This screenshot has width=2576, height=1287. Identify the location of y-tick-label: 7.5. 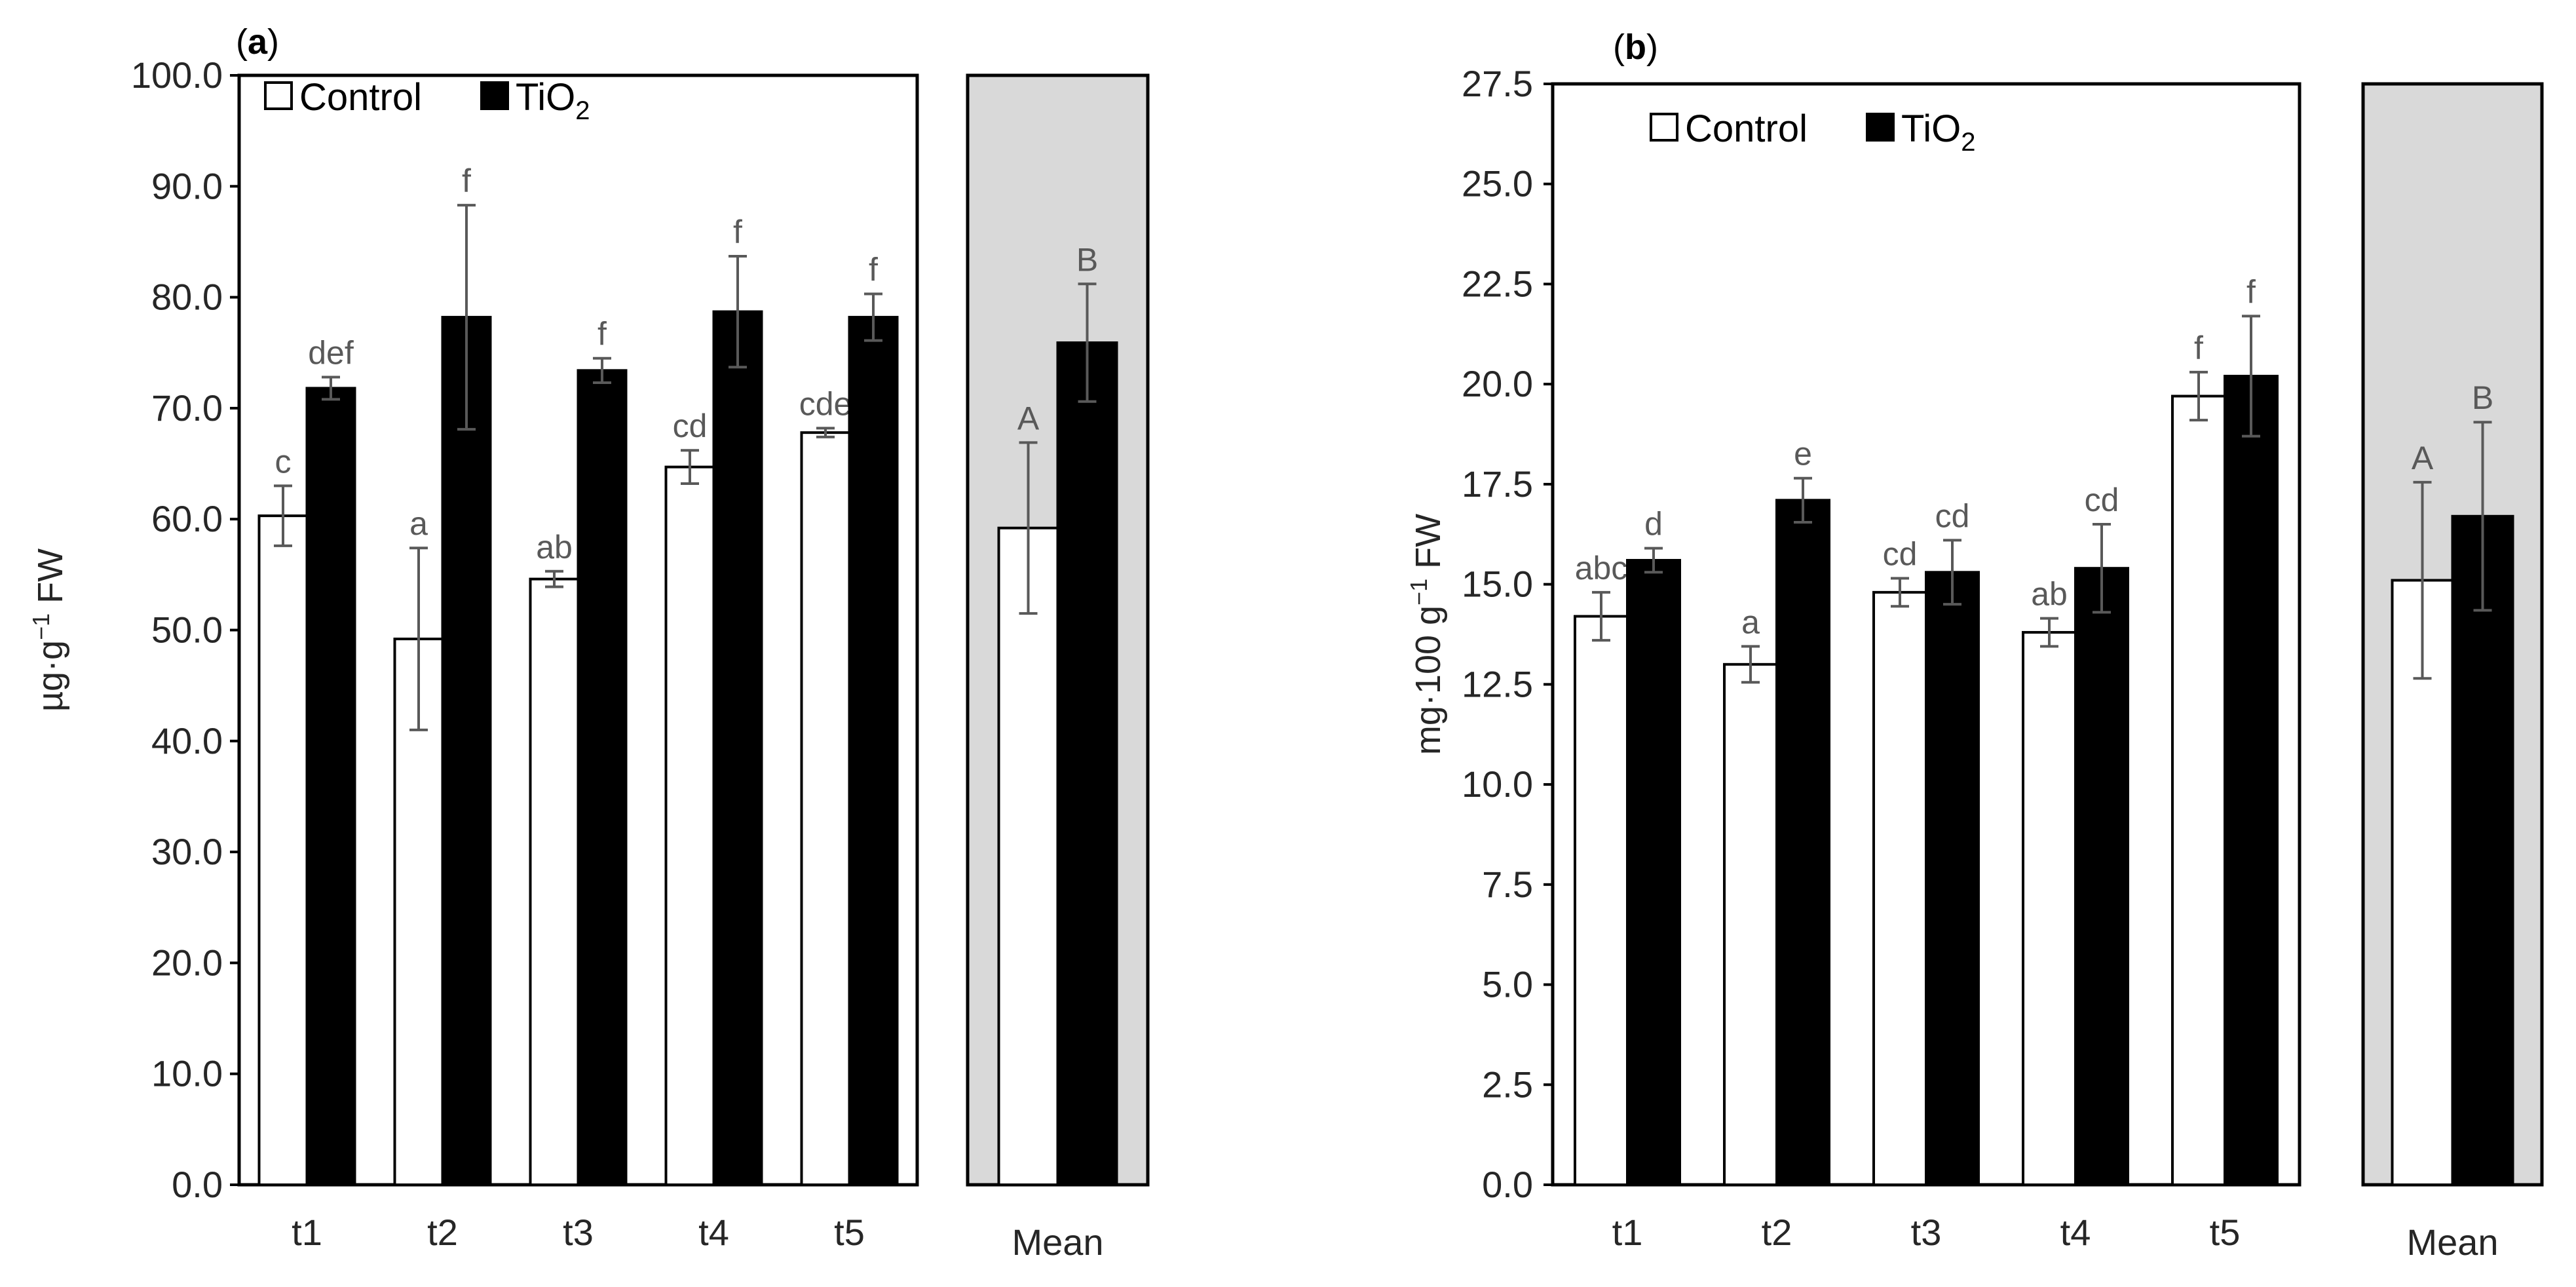
(1507, 884).